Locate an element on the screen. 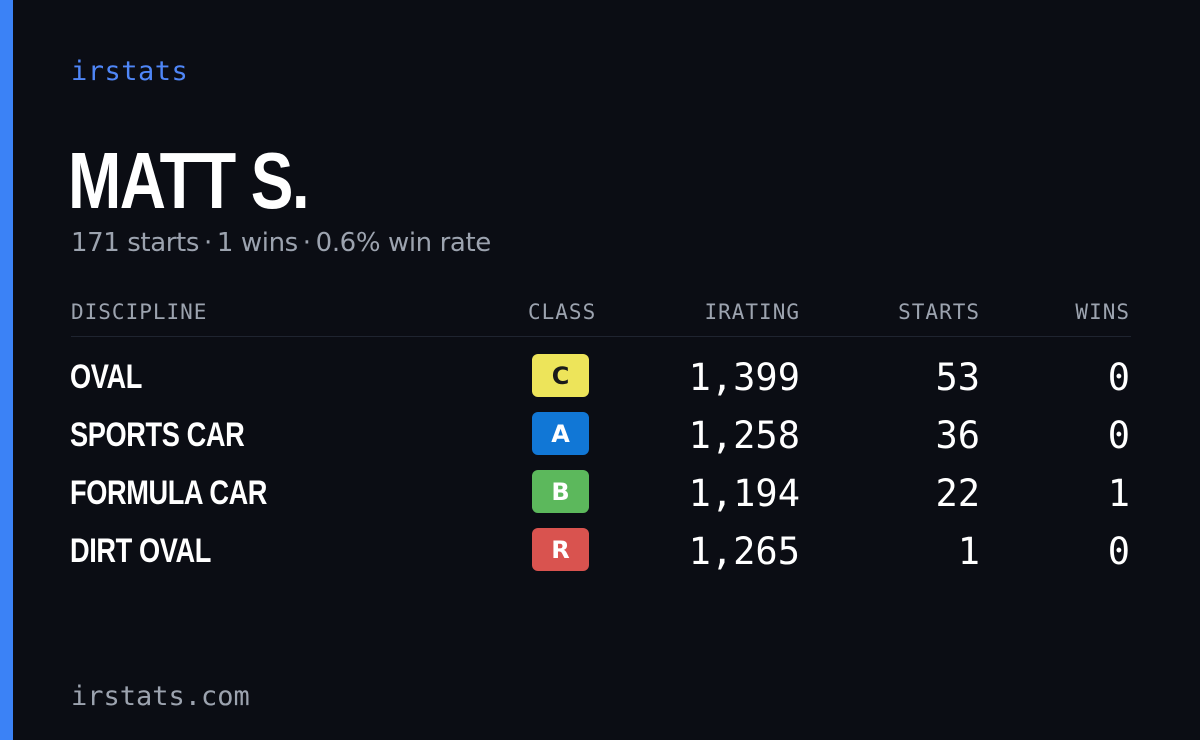 Image resolution: width=1200 pixels, height=740 pixels. row-irating: 1,194 is located at coordinates (744, 493).